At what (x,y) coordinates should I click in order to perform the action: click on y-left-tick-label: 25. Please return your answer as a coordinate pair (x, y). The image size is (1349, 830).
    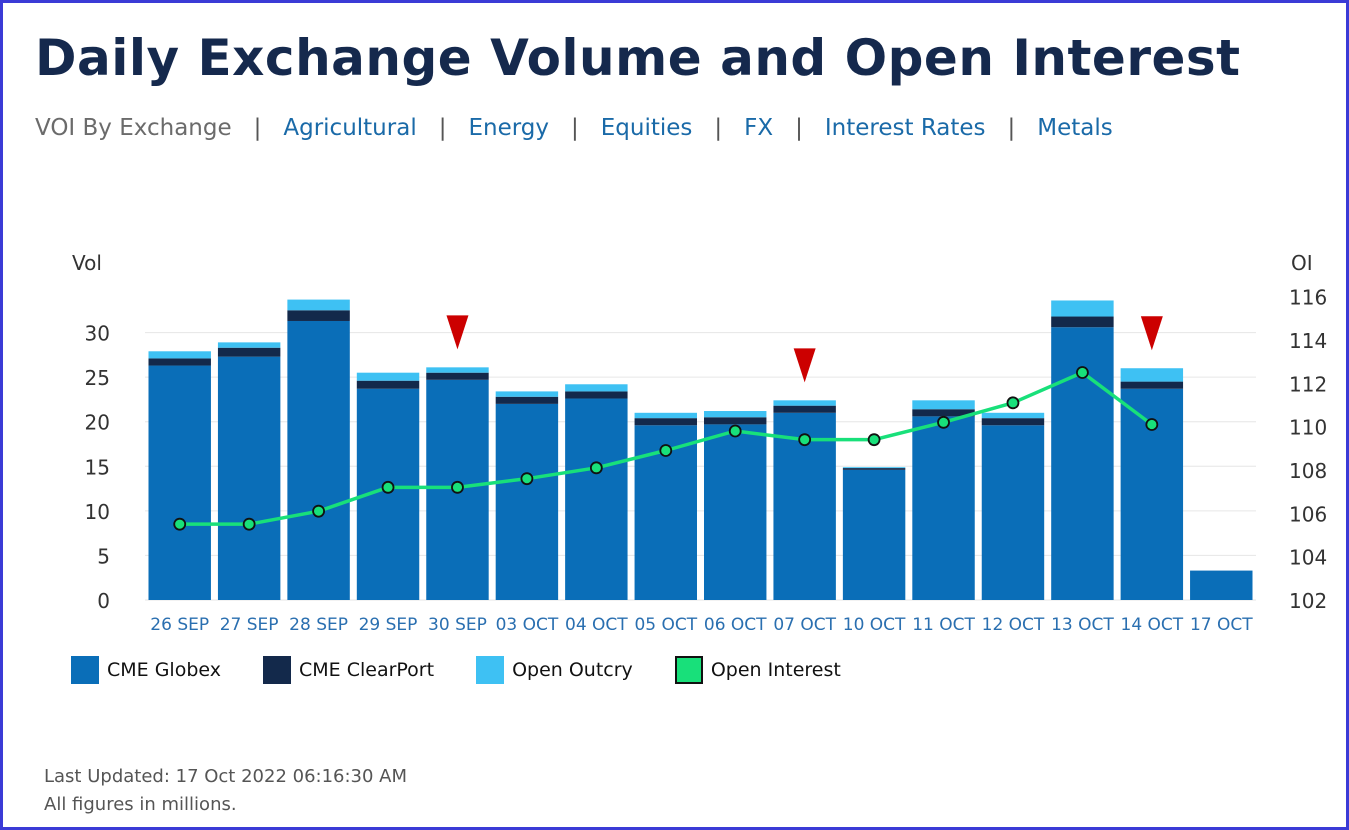
    Looking at the image, I should click on (97, 378).